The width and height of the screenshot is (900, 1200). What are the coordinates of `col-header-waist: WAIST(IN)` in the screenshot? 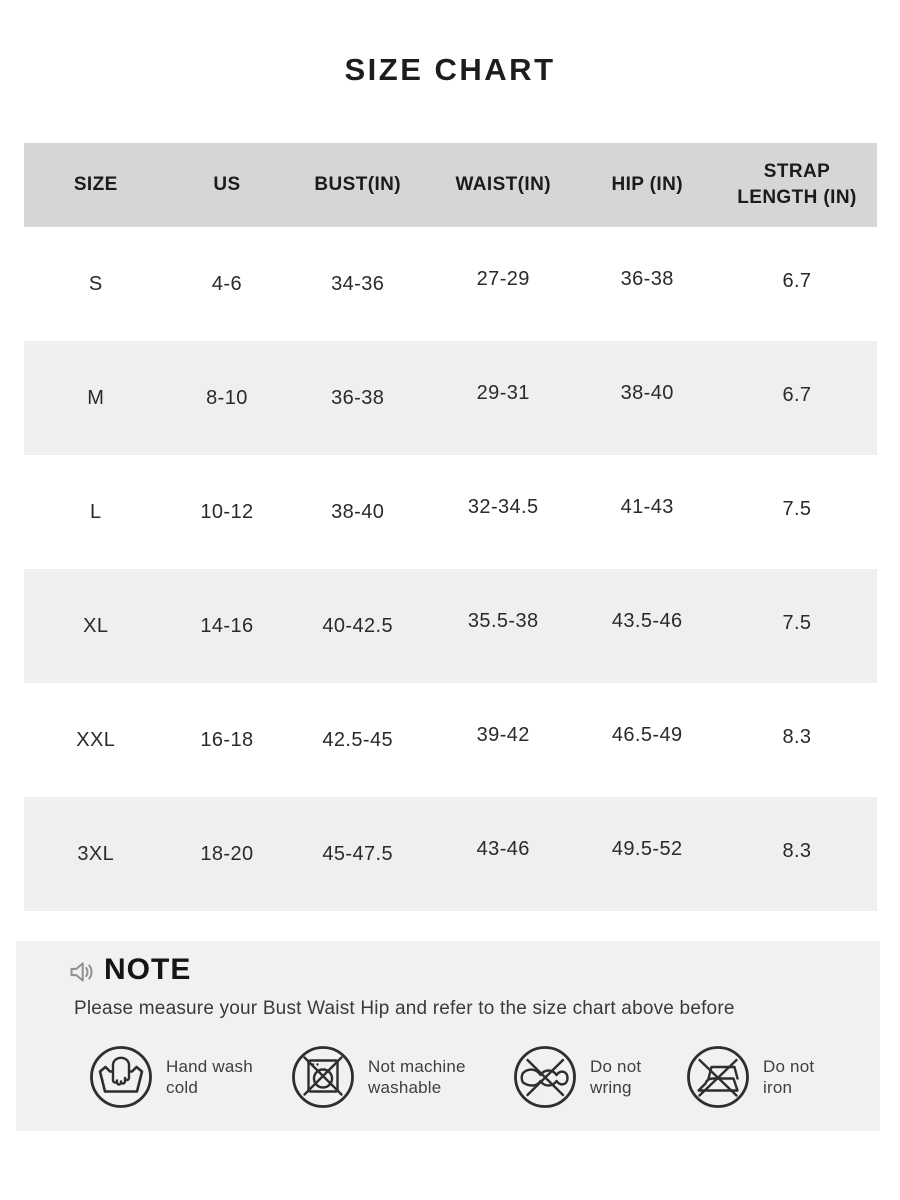 It's located at (503, 185).